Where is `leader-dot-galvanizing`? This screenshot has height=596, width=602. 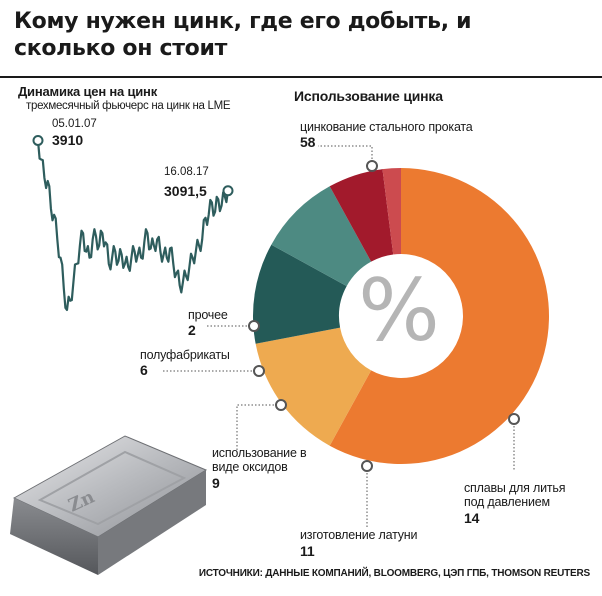
leader-dot-galvanizing is located at coordinates (372, 166).